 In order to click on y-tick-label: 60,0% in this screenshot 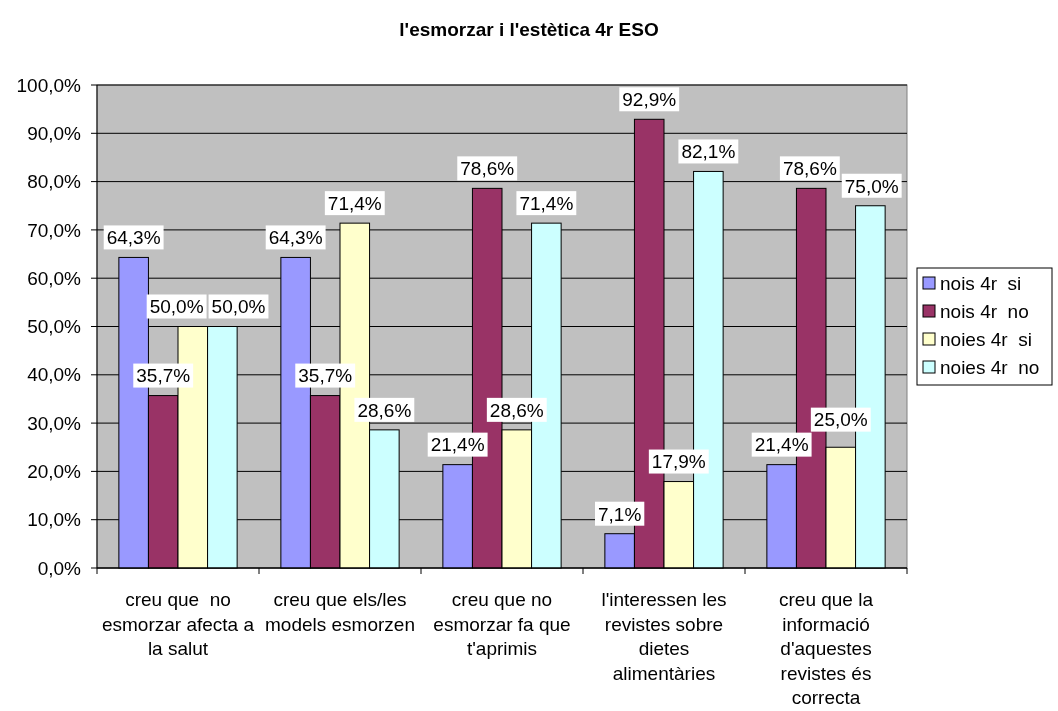, I will do `click(54, 278)`.